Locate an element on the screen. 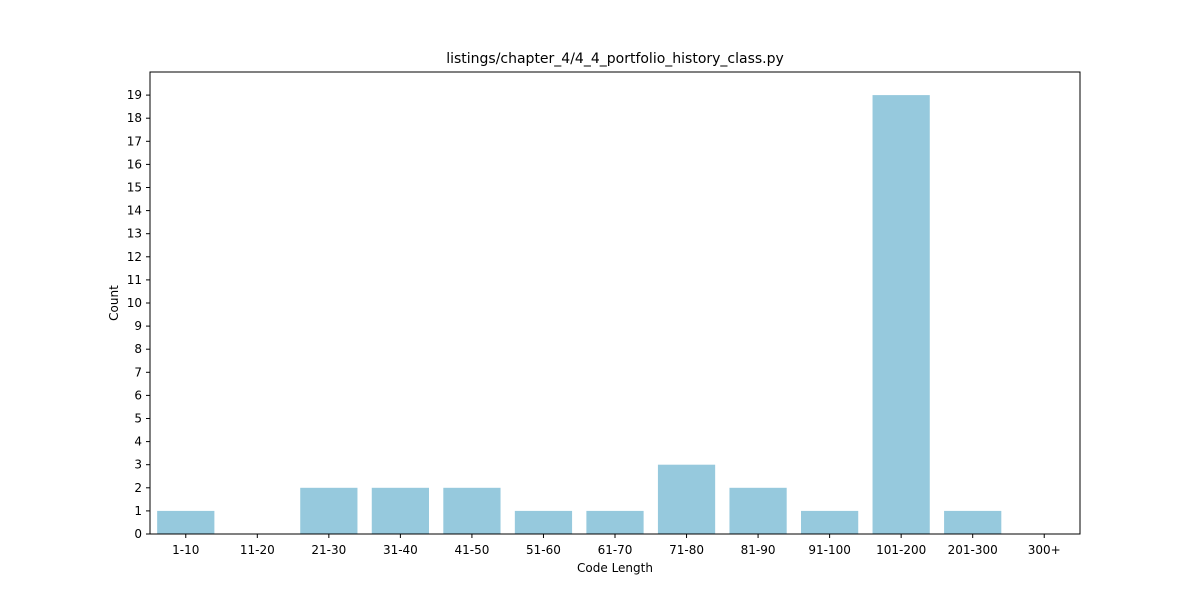 This screenshot has width=1200, height=600. x-tick-label: 91-100 is located at coordinates (829, 550).